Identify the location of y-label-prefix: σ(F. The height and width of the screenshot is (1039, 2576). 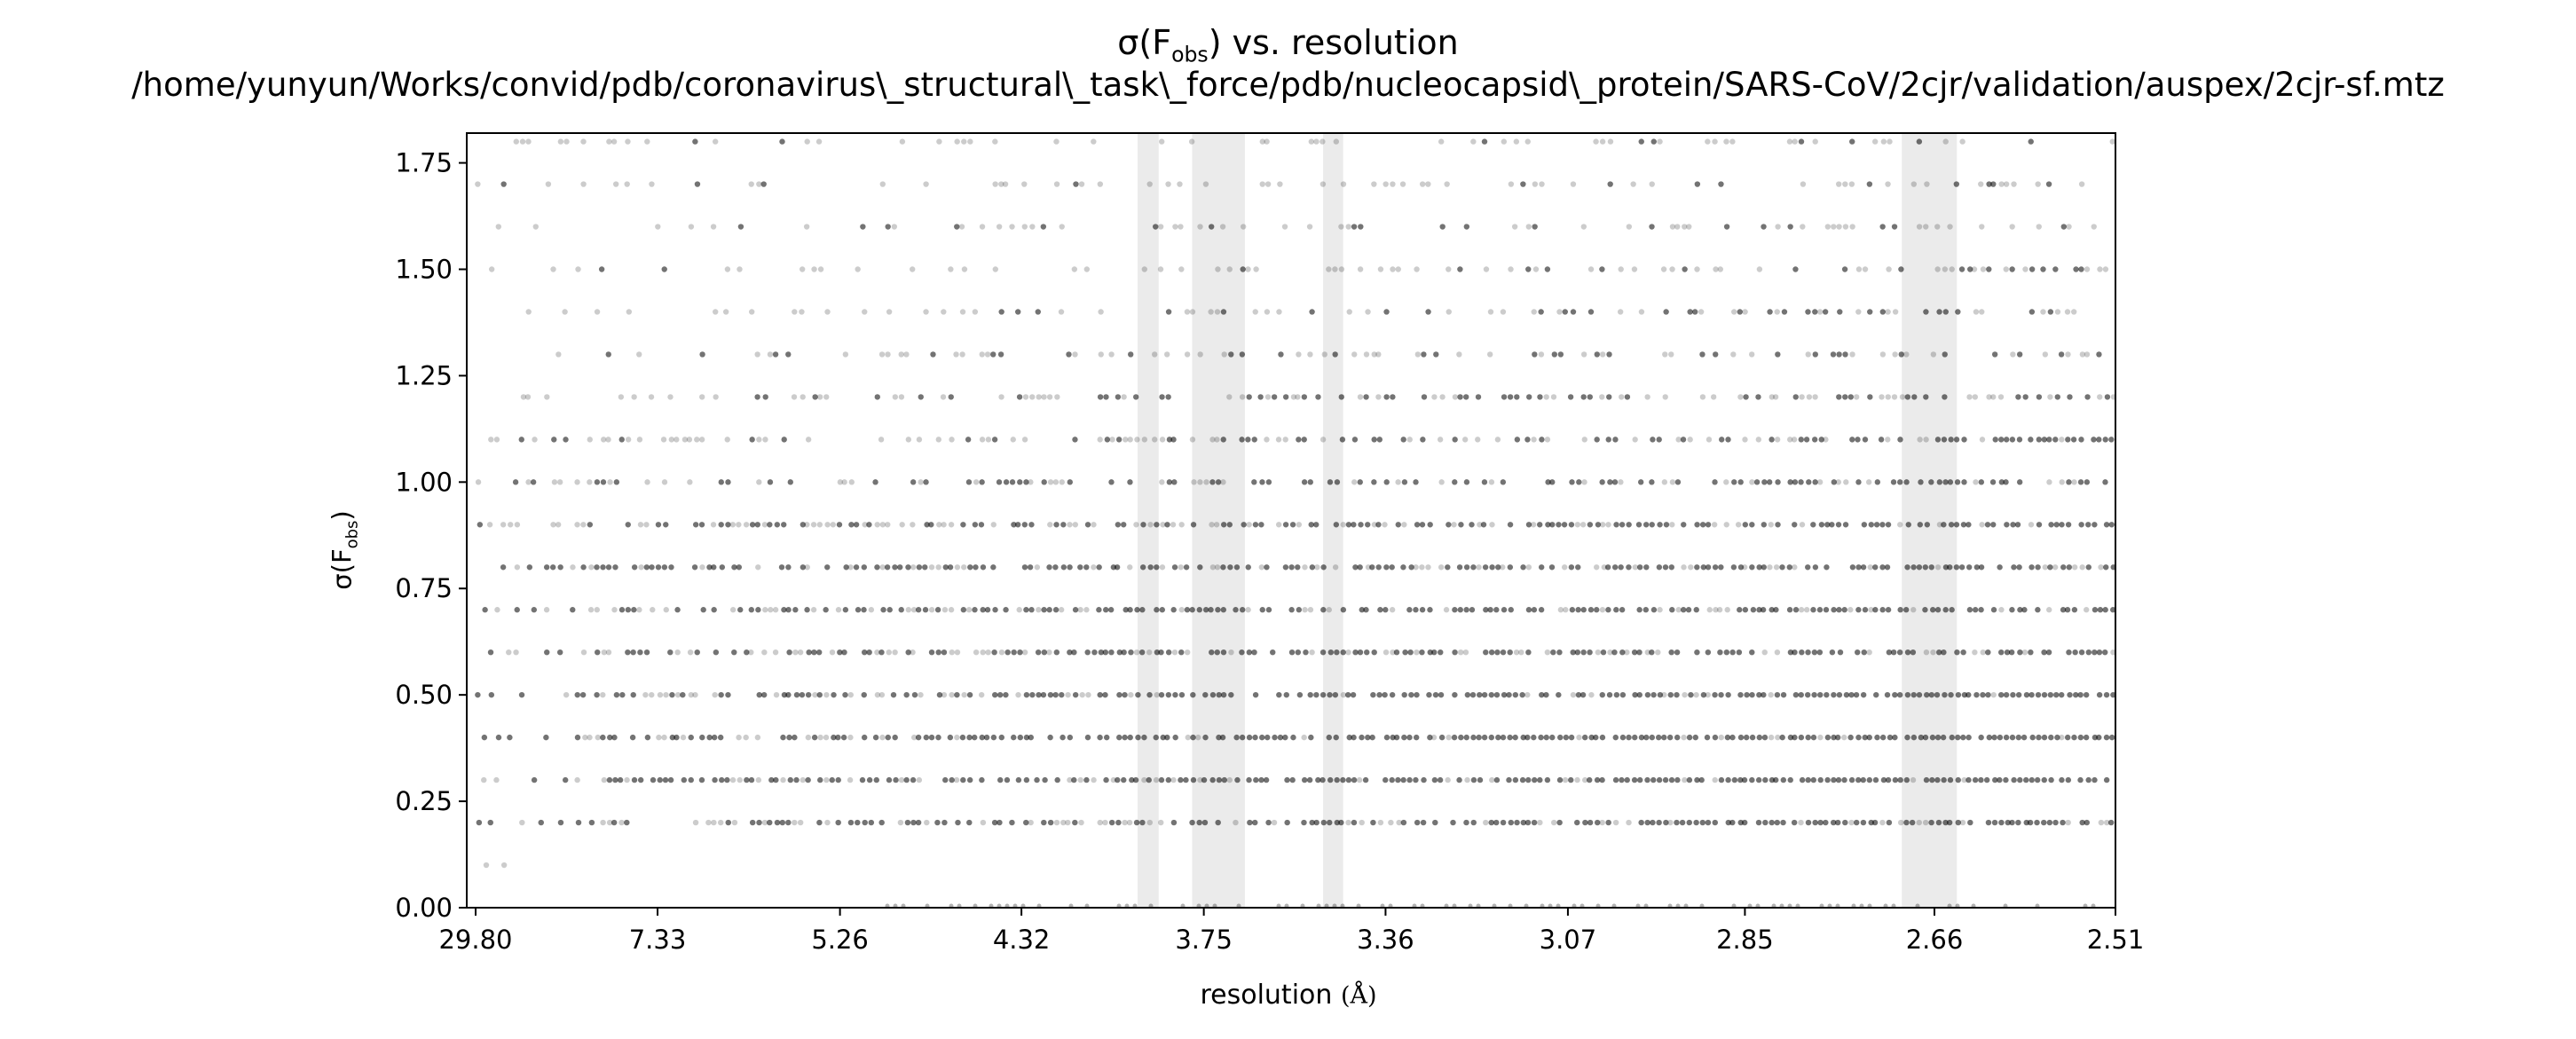
(342, 569).